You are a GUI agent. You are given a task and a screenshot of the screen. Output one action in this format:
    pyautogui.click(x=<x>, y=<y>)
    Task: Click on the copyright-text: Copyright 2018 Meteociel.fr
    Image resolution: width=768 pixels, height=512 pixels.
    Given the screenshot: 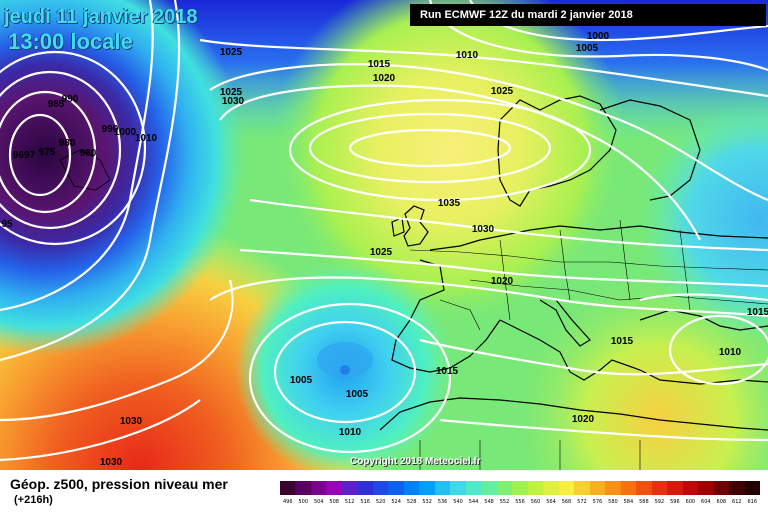 What is the action you would take?
    pyautogui.click(x=415, y=461)
    